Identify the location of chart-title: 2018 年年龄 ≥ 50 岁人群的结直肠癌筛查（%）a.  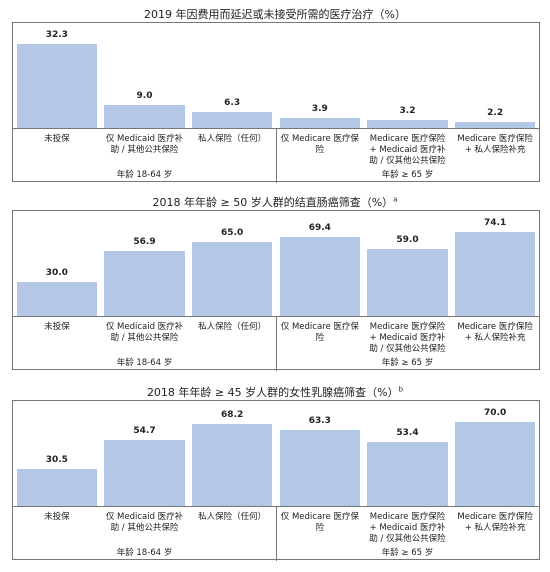
(275, 202).